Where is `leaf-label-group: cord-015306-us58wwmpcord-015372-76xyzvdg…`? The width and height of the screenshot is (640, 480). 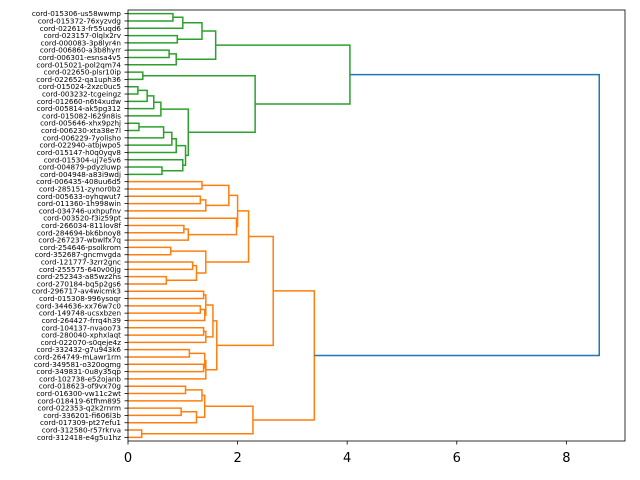
leaf-label-group: cord-015306-us58wwmpcord-015372-76xyzvdg… is located at coordinates (80, 225).